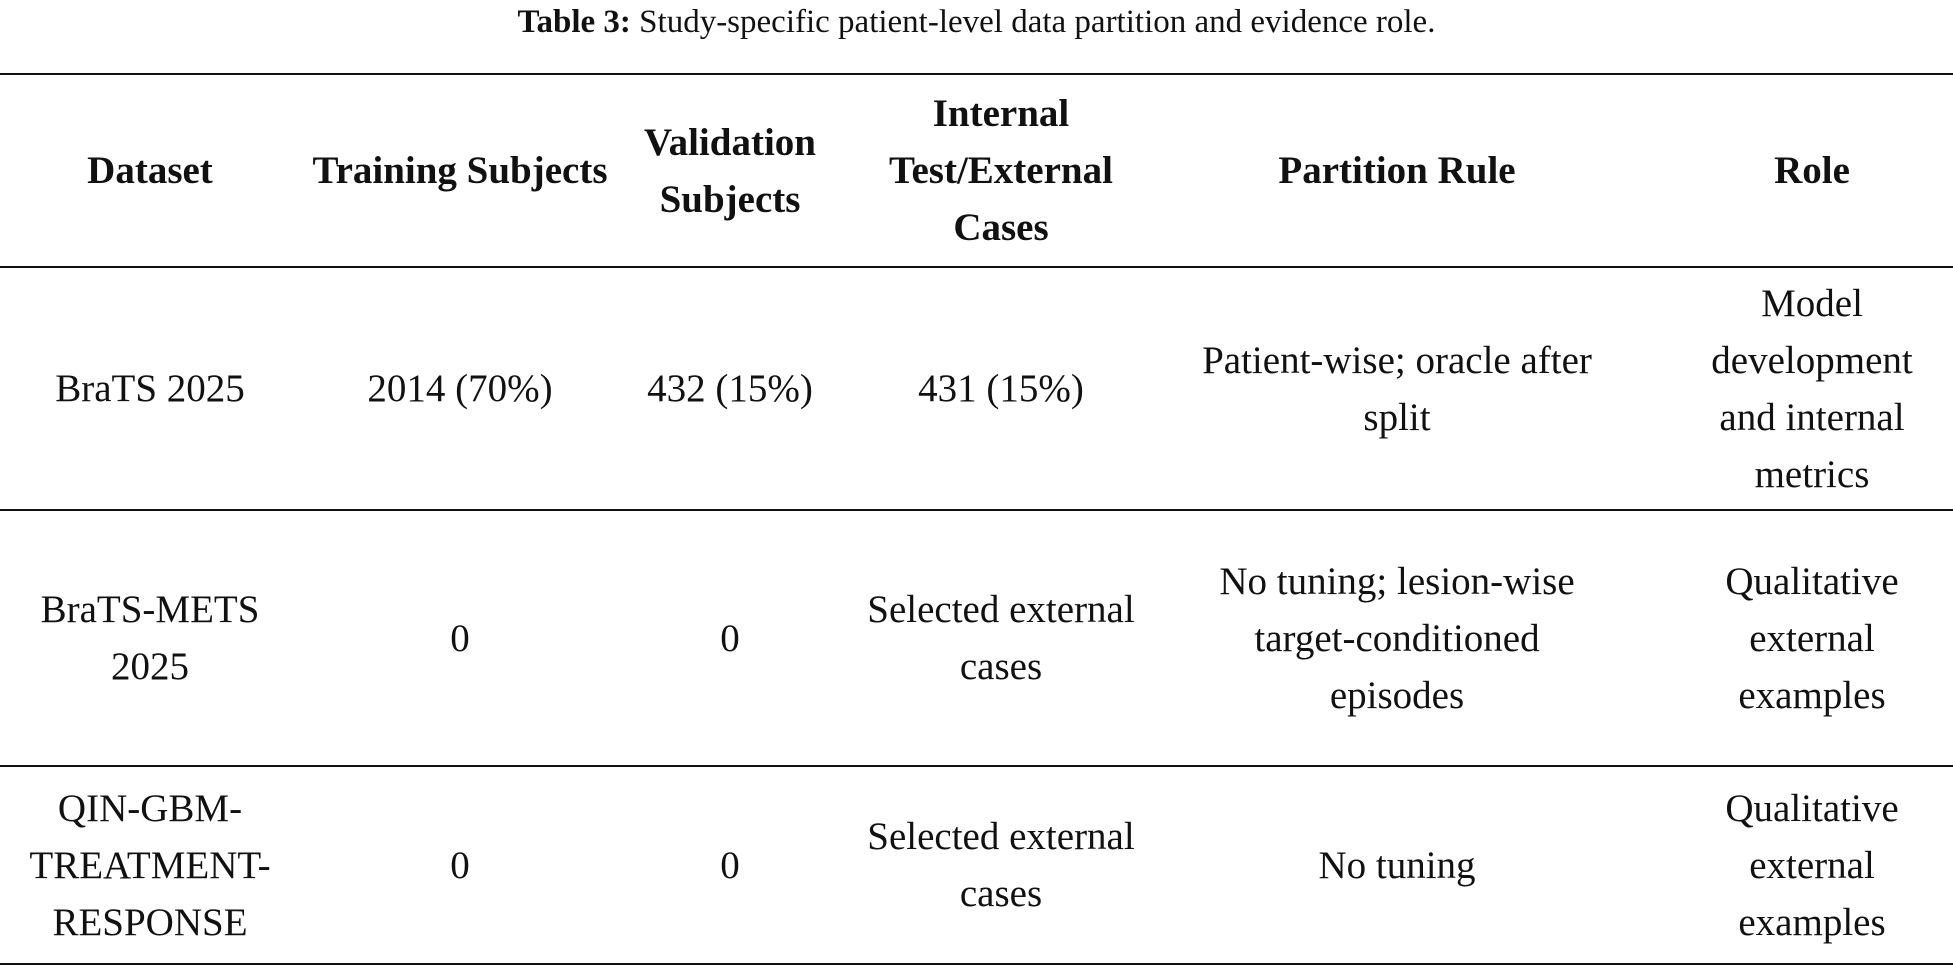 This screenshot has height=965, width=1953. What do you see at coordinates (1001, 388) in the screenshot?
I see `cell-test-cases: 431 (15%)` at bounding box center [1001, 388].